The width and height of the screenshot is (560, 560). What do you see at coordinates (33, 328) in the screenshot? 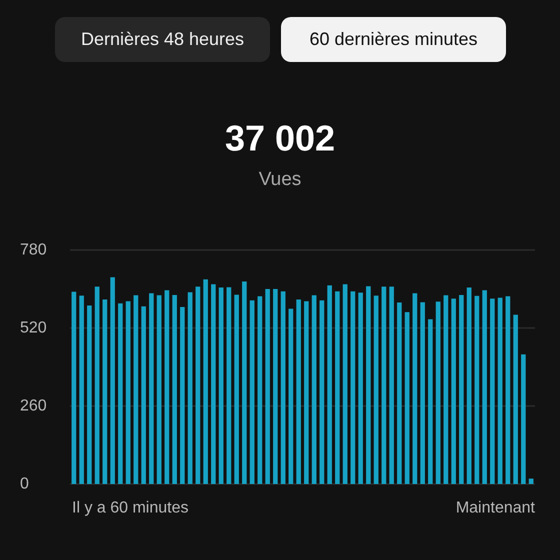
I see `y-tick-label: 520` at bounding box center [33, 328].